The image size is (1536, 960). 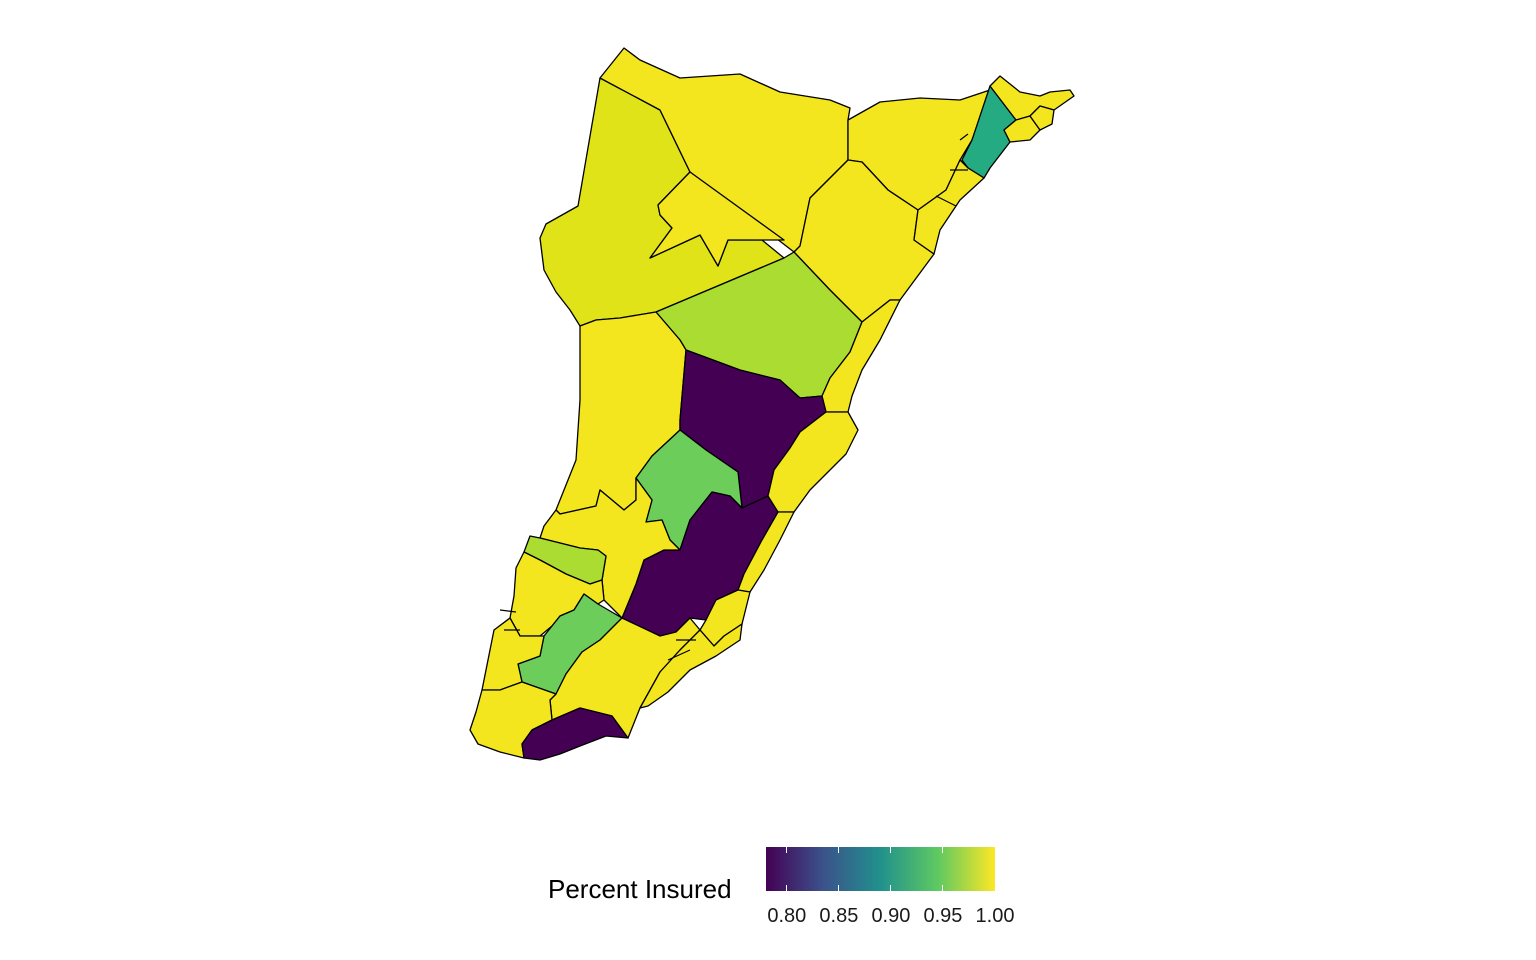 I want to click on tract-east-coast-long, so click(x=861, y=356).